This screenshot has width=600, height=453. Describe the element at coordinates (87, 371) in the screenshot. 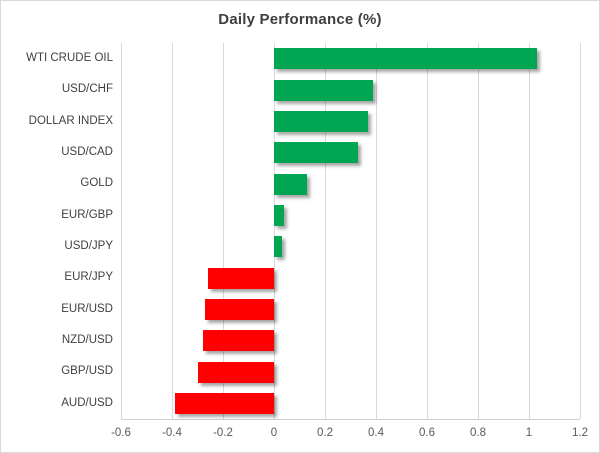

I see `category-label: GBP/USD` at that location.